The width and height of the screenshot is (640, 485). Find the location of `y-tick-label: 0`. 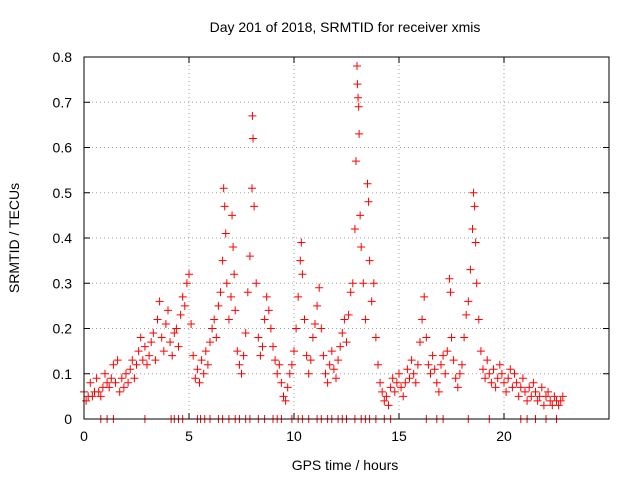

y-tick-label: 0 is located at coordinates (68, 419).